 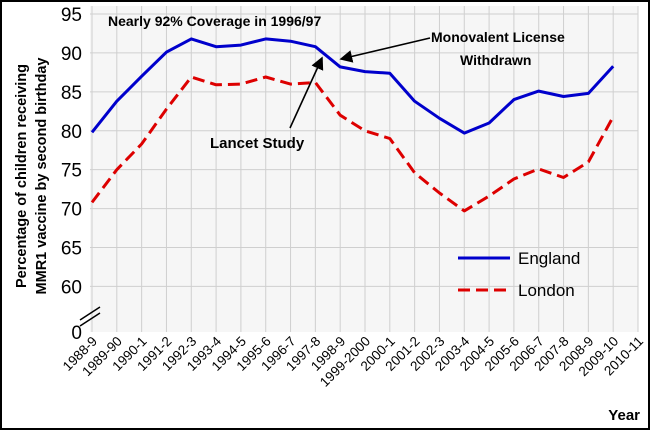 What do you see at coordinates (546, 290) in the screenshot?
I see `legend-london-label: London` at bounding box center [546, 290].